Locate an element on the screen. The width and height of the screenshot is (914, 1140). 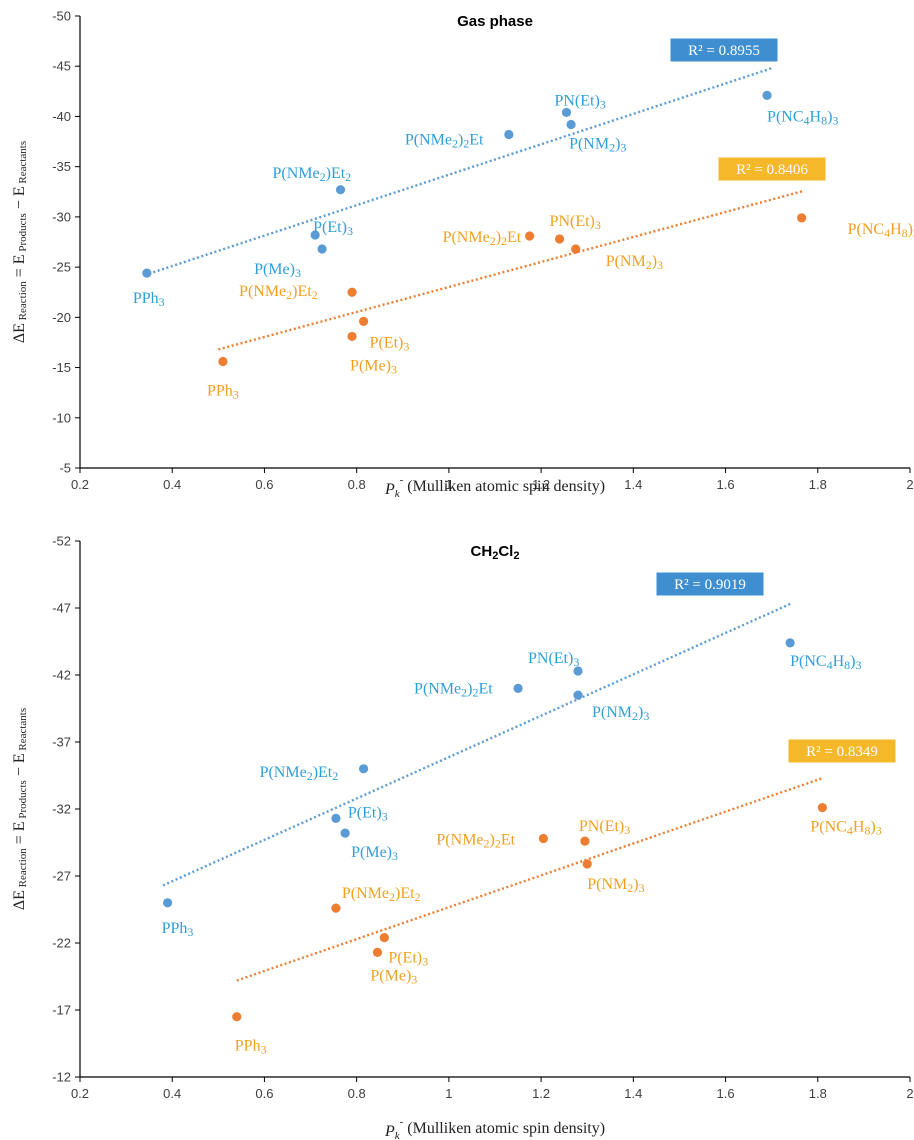
r-squared-badge: R² = 0.8955 is located at coordinates (724, 50).